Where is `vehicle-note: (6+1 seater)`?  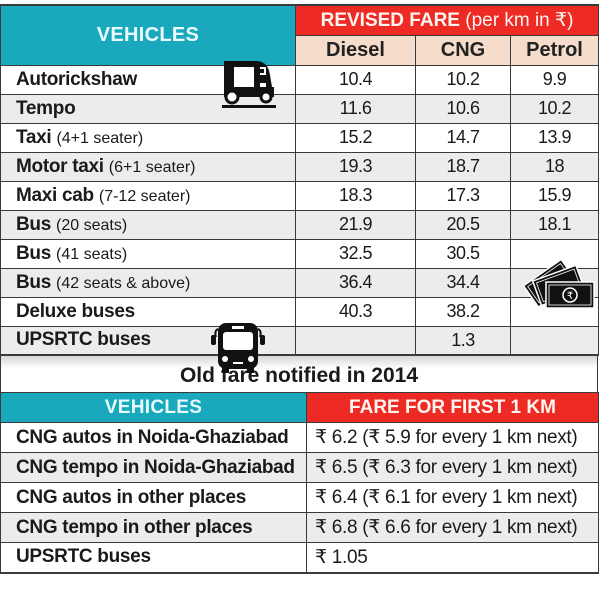
vehicle-note: (6+1 seater) is located at coordinates (152, 167).